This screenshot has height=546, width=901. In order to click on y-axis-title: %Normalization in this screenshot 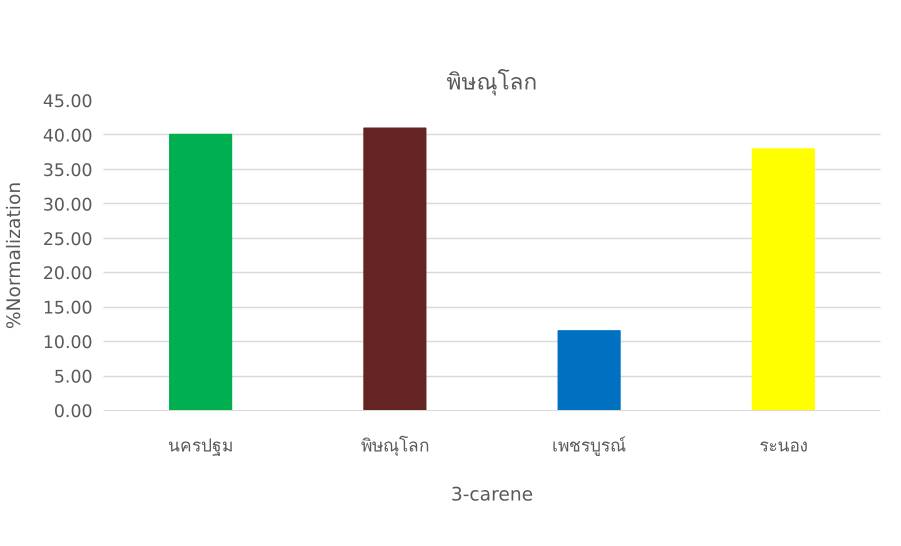, I will do `click(14, 256)`.